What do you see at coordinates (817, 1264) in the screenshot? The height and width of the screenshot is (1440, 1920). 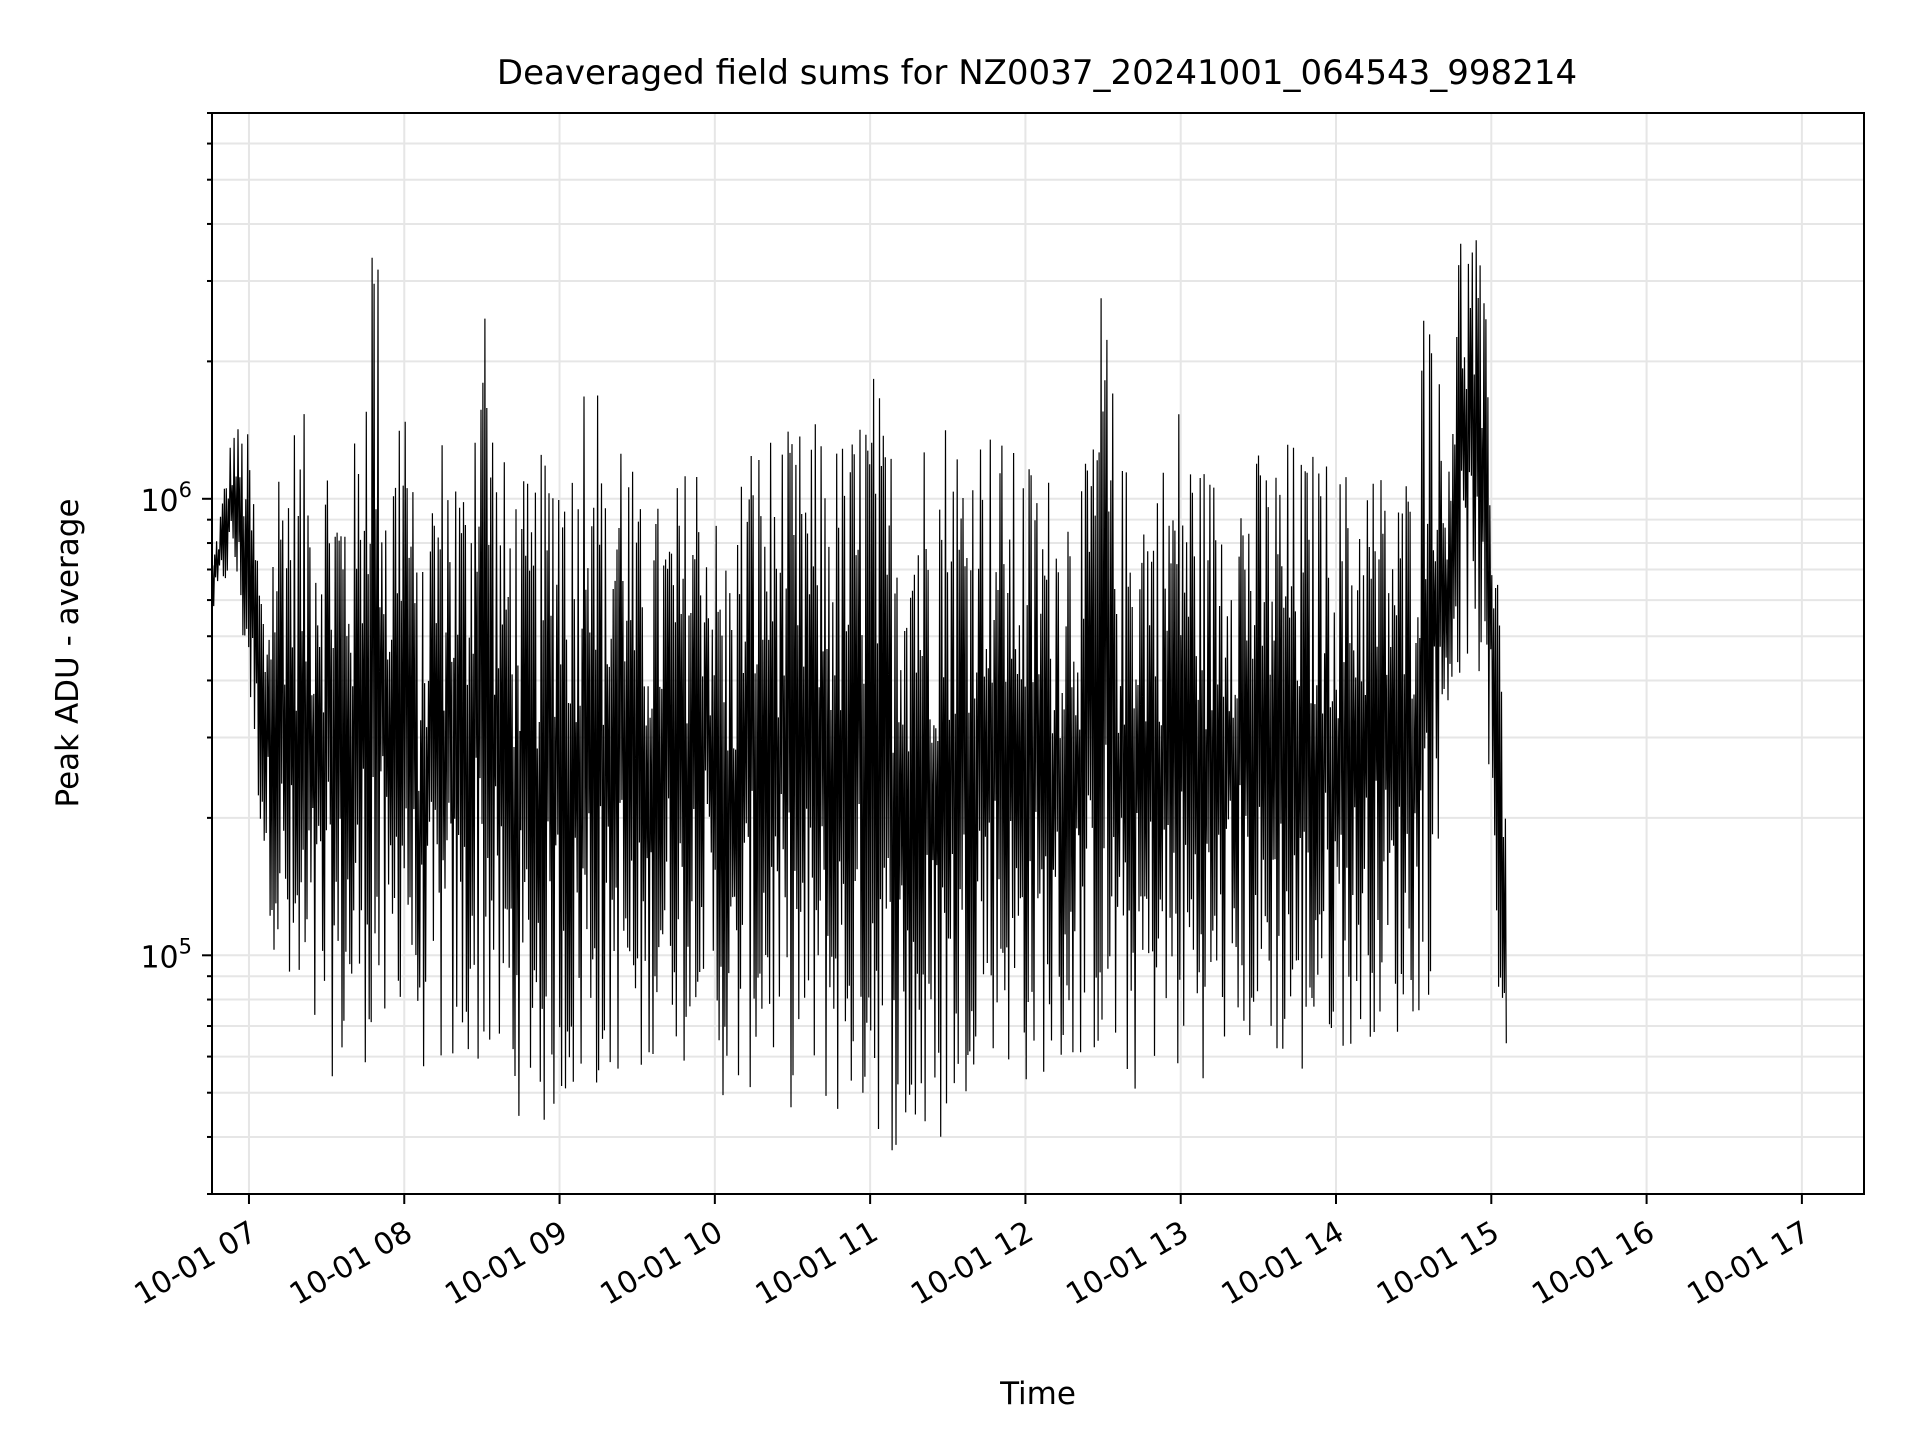 I see `x-tick-label: 10-01 11` at bounding box center [817, 1264].